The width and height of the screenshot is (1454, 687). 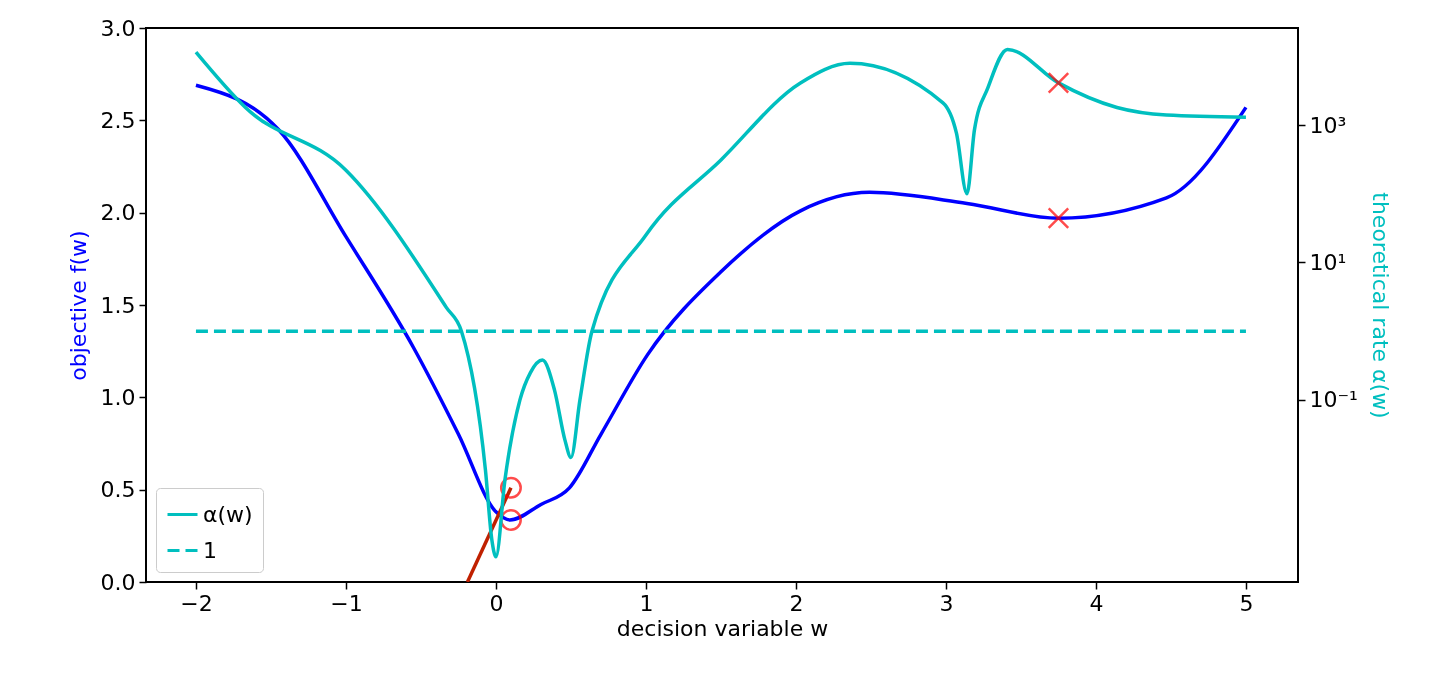 What do you see at coordinates (346, 603) in the screenshot?
I see `x-tick-label: −1` at bounding box center [346, 603].